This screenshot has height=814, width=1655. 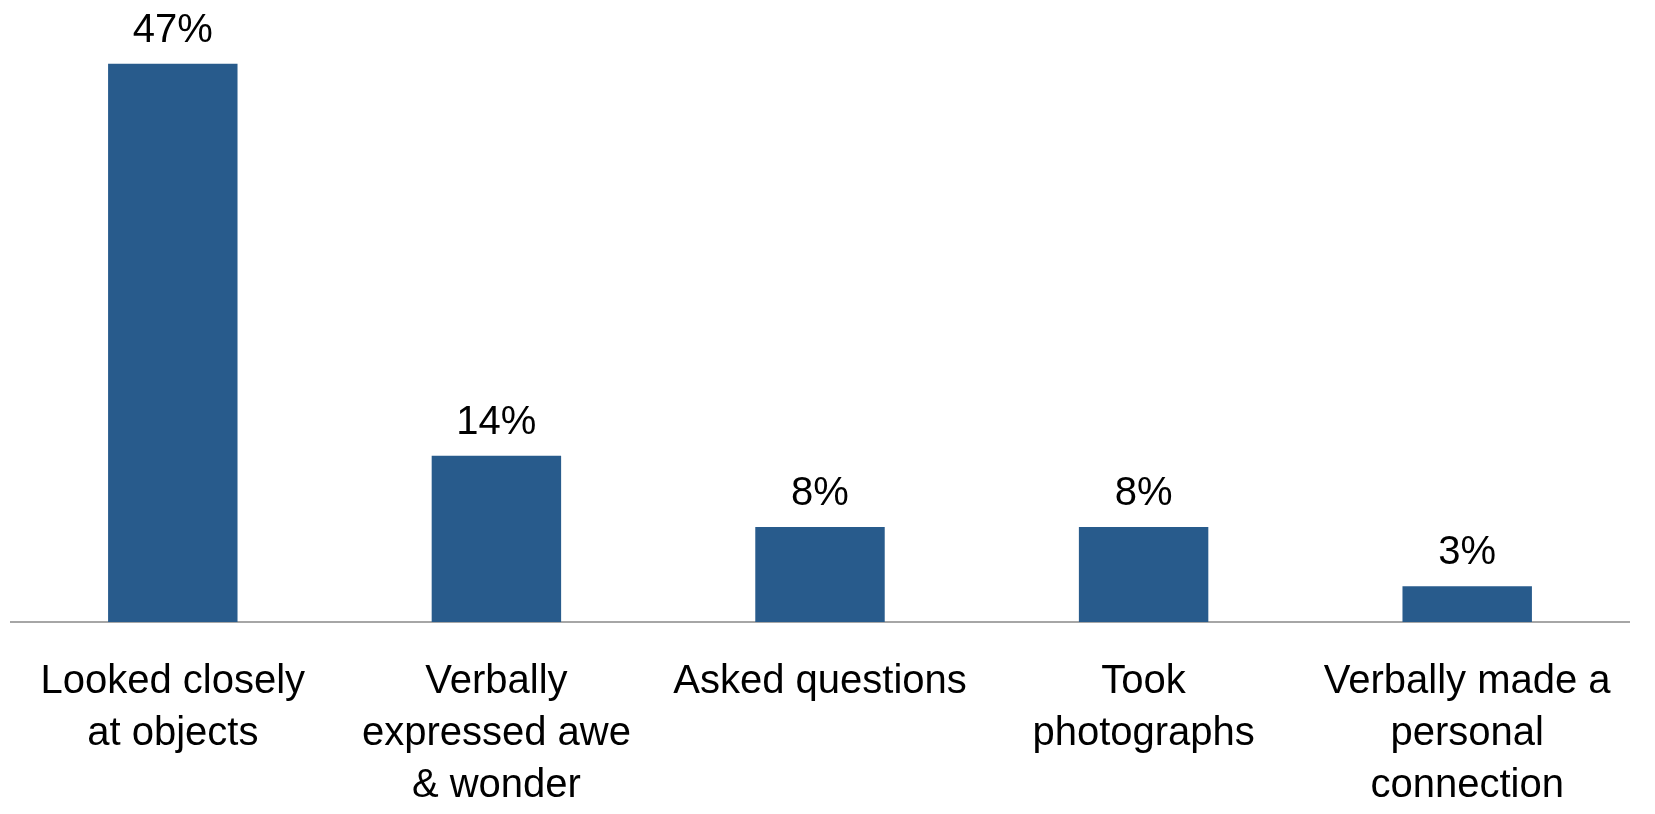 I want to click on data-label: 47%, so click(x=172, y=27).